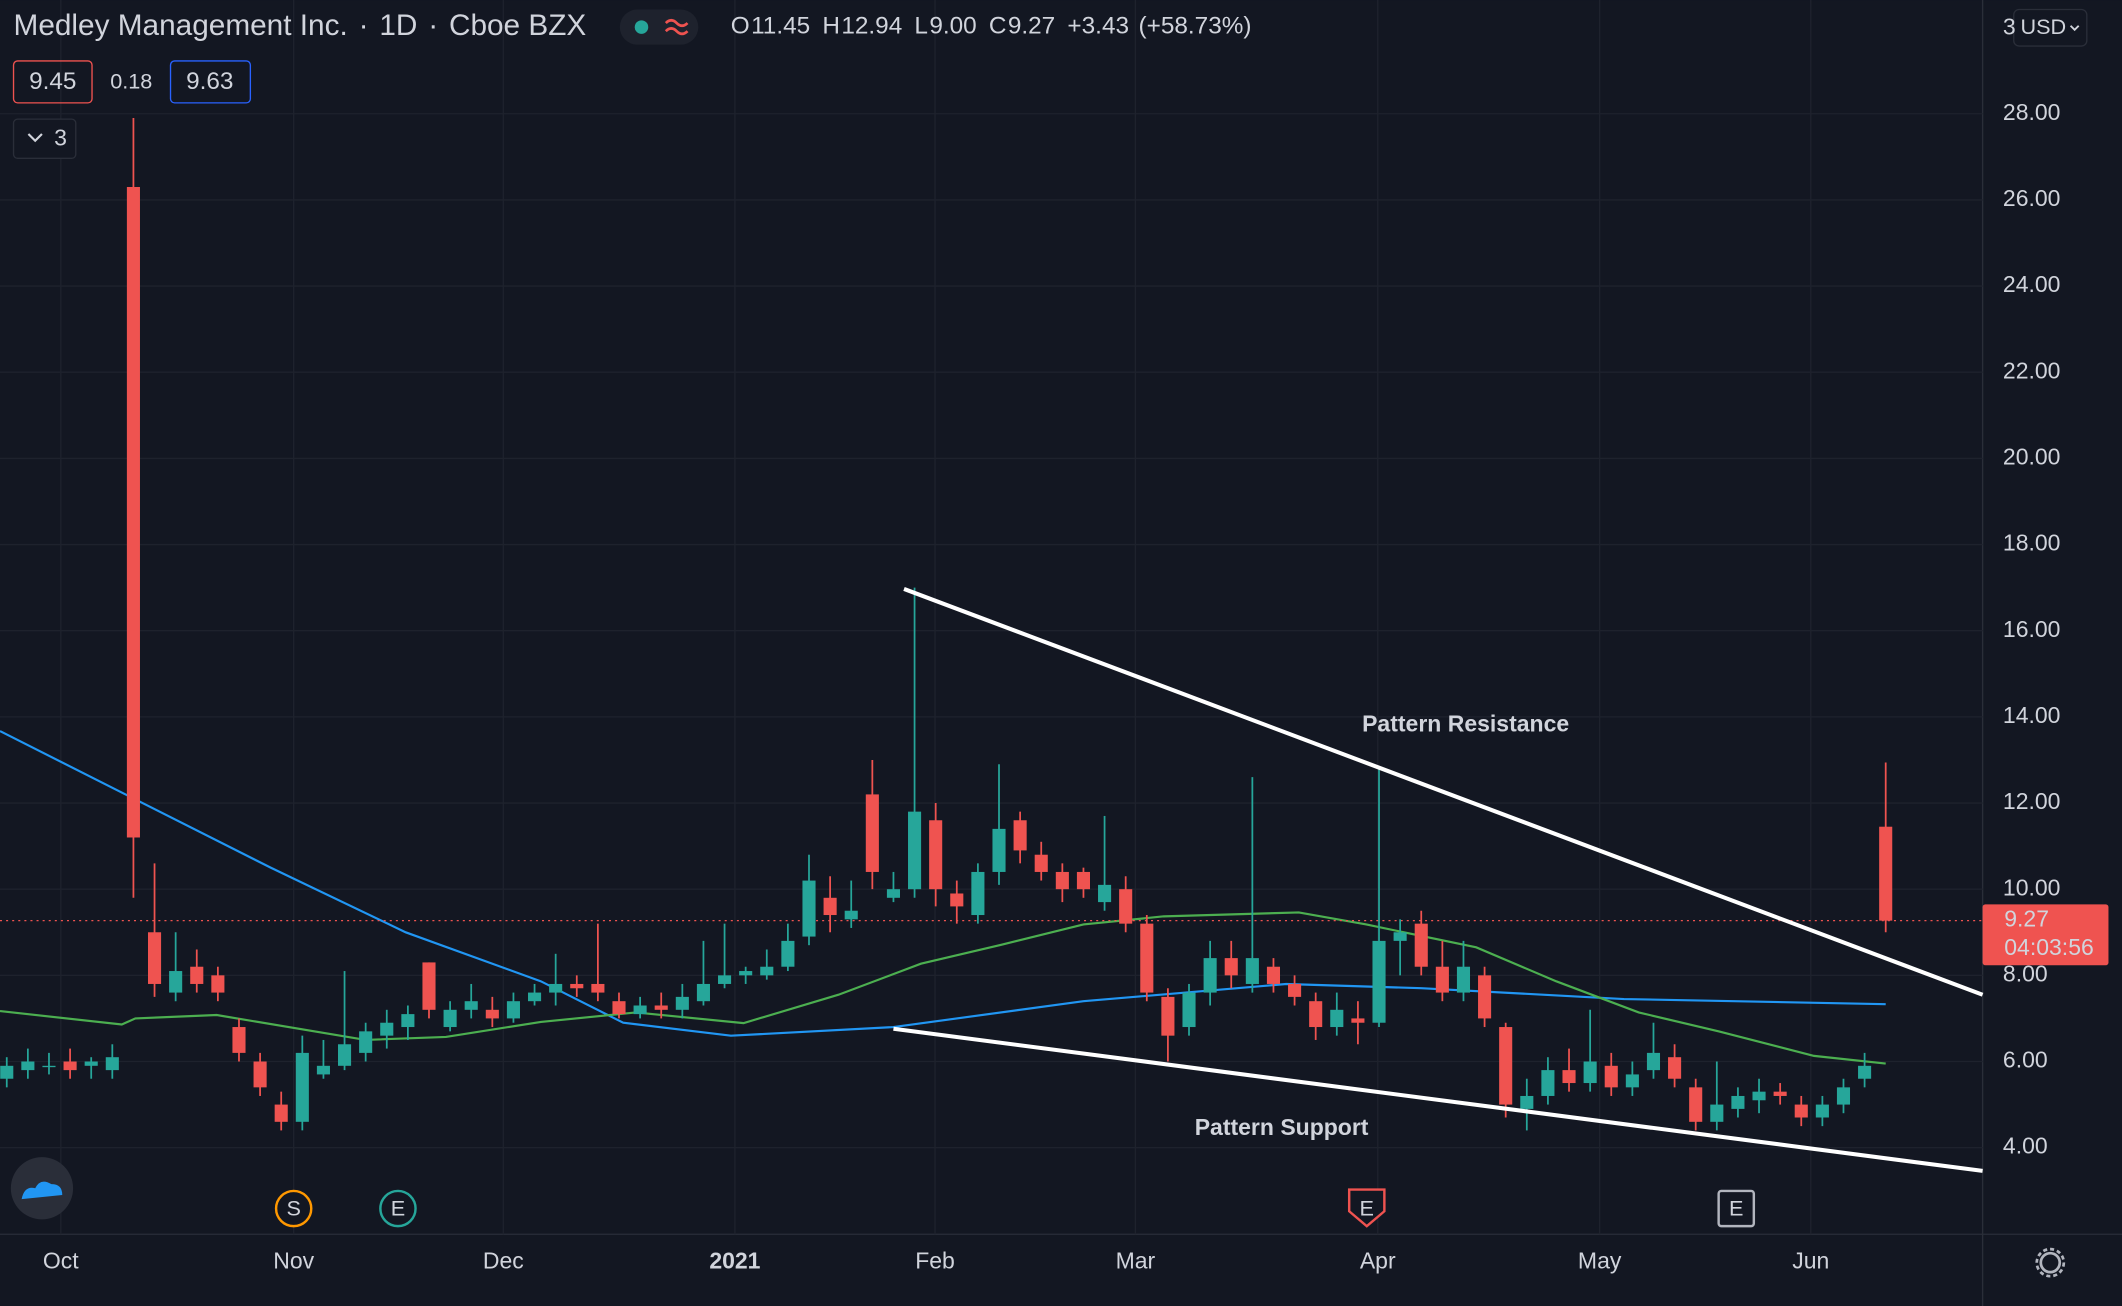  What do you see at coordinates (2025, 1060) in the screenshot?
I see `y-tick-label: 6.00` at bounding box center [2025, 1060].